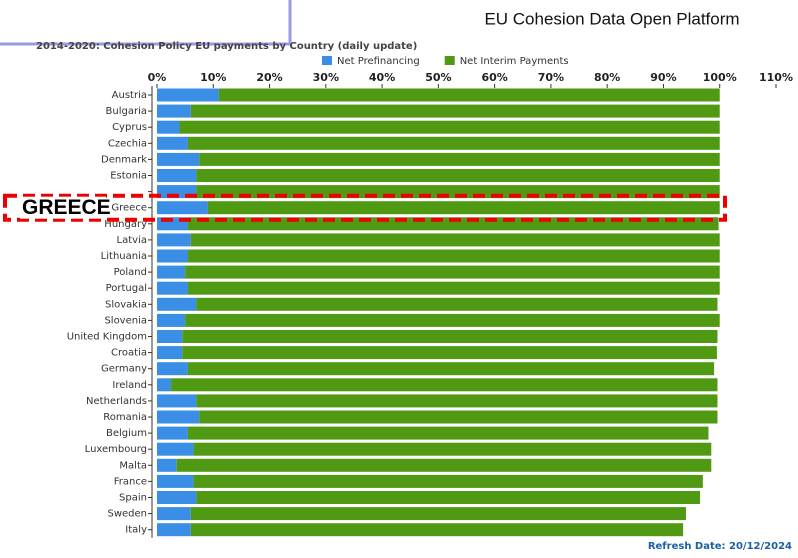 Image resolution: width=798 pixels, height=558 pixels. I want to click on platform-title: EU Cohesion Data Open Platform, so click(611, 18).